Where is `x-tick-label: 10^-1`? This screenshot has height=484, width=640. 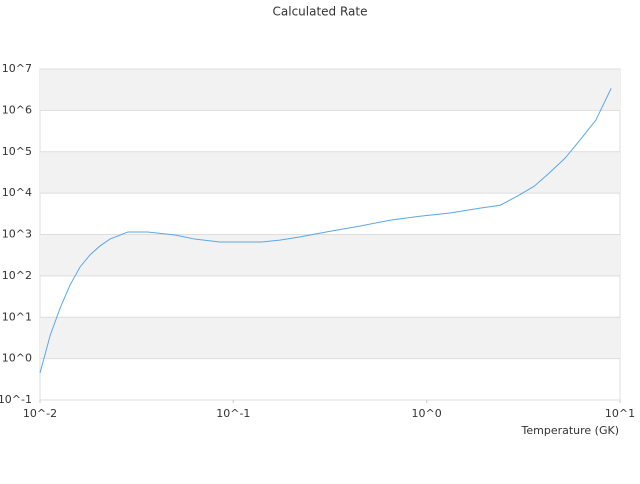
x-tick-label: 10^-1 is located at coordinates (233, 413).